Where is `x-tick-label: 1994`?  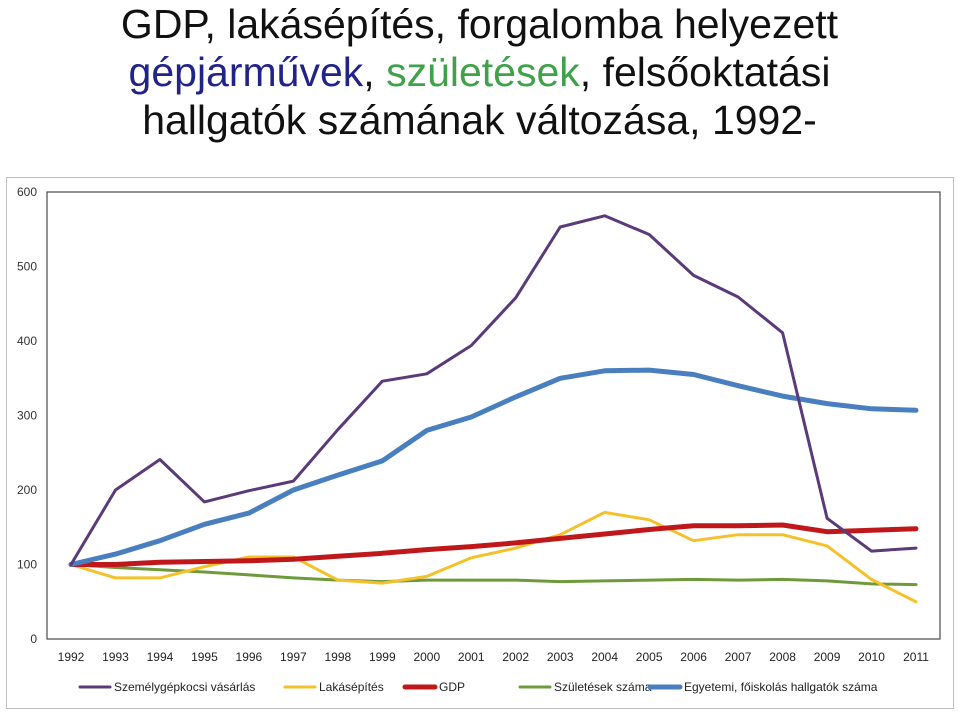 x-tick-label: 1994 is located at coordinates (160, 657).